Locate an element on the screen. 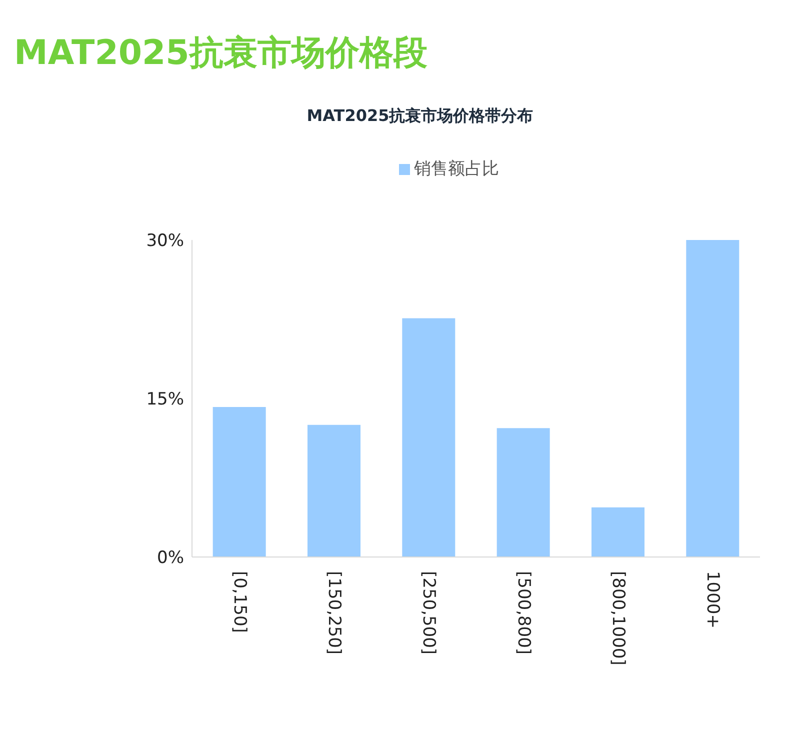 The height and width of the screenshot is (743, 800). x-tick-label: [500,800] is located at coordinates (523, 613).